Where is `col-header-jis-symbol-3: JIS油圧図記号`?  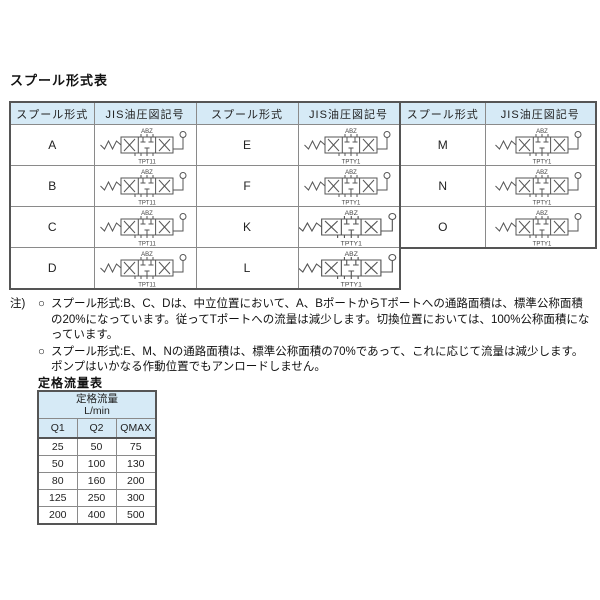
col-header-jis-symbol-3: JIS油圧図記号 is located at coordinates (540, 113).